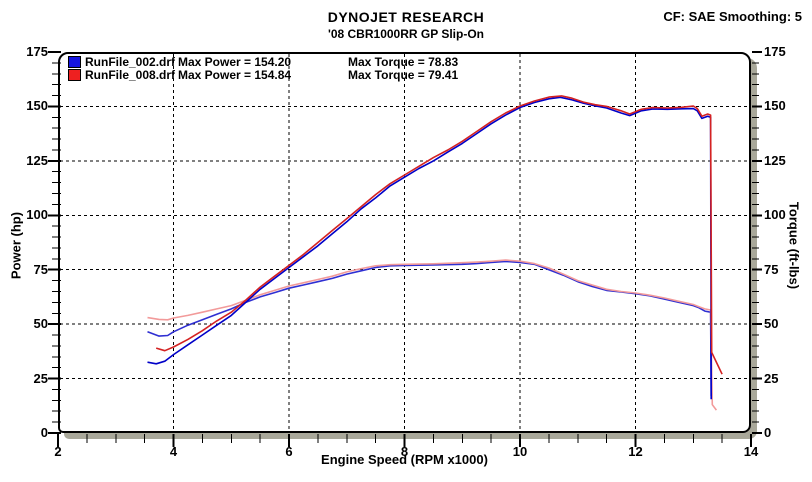 The width and height of the screenshot is (812, 482). I want to click on x-tick-label-14: 14, so click(751, 451).